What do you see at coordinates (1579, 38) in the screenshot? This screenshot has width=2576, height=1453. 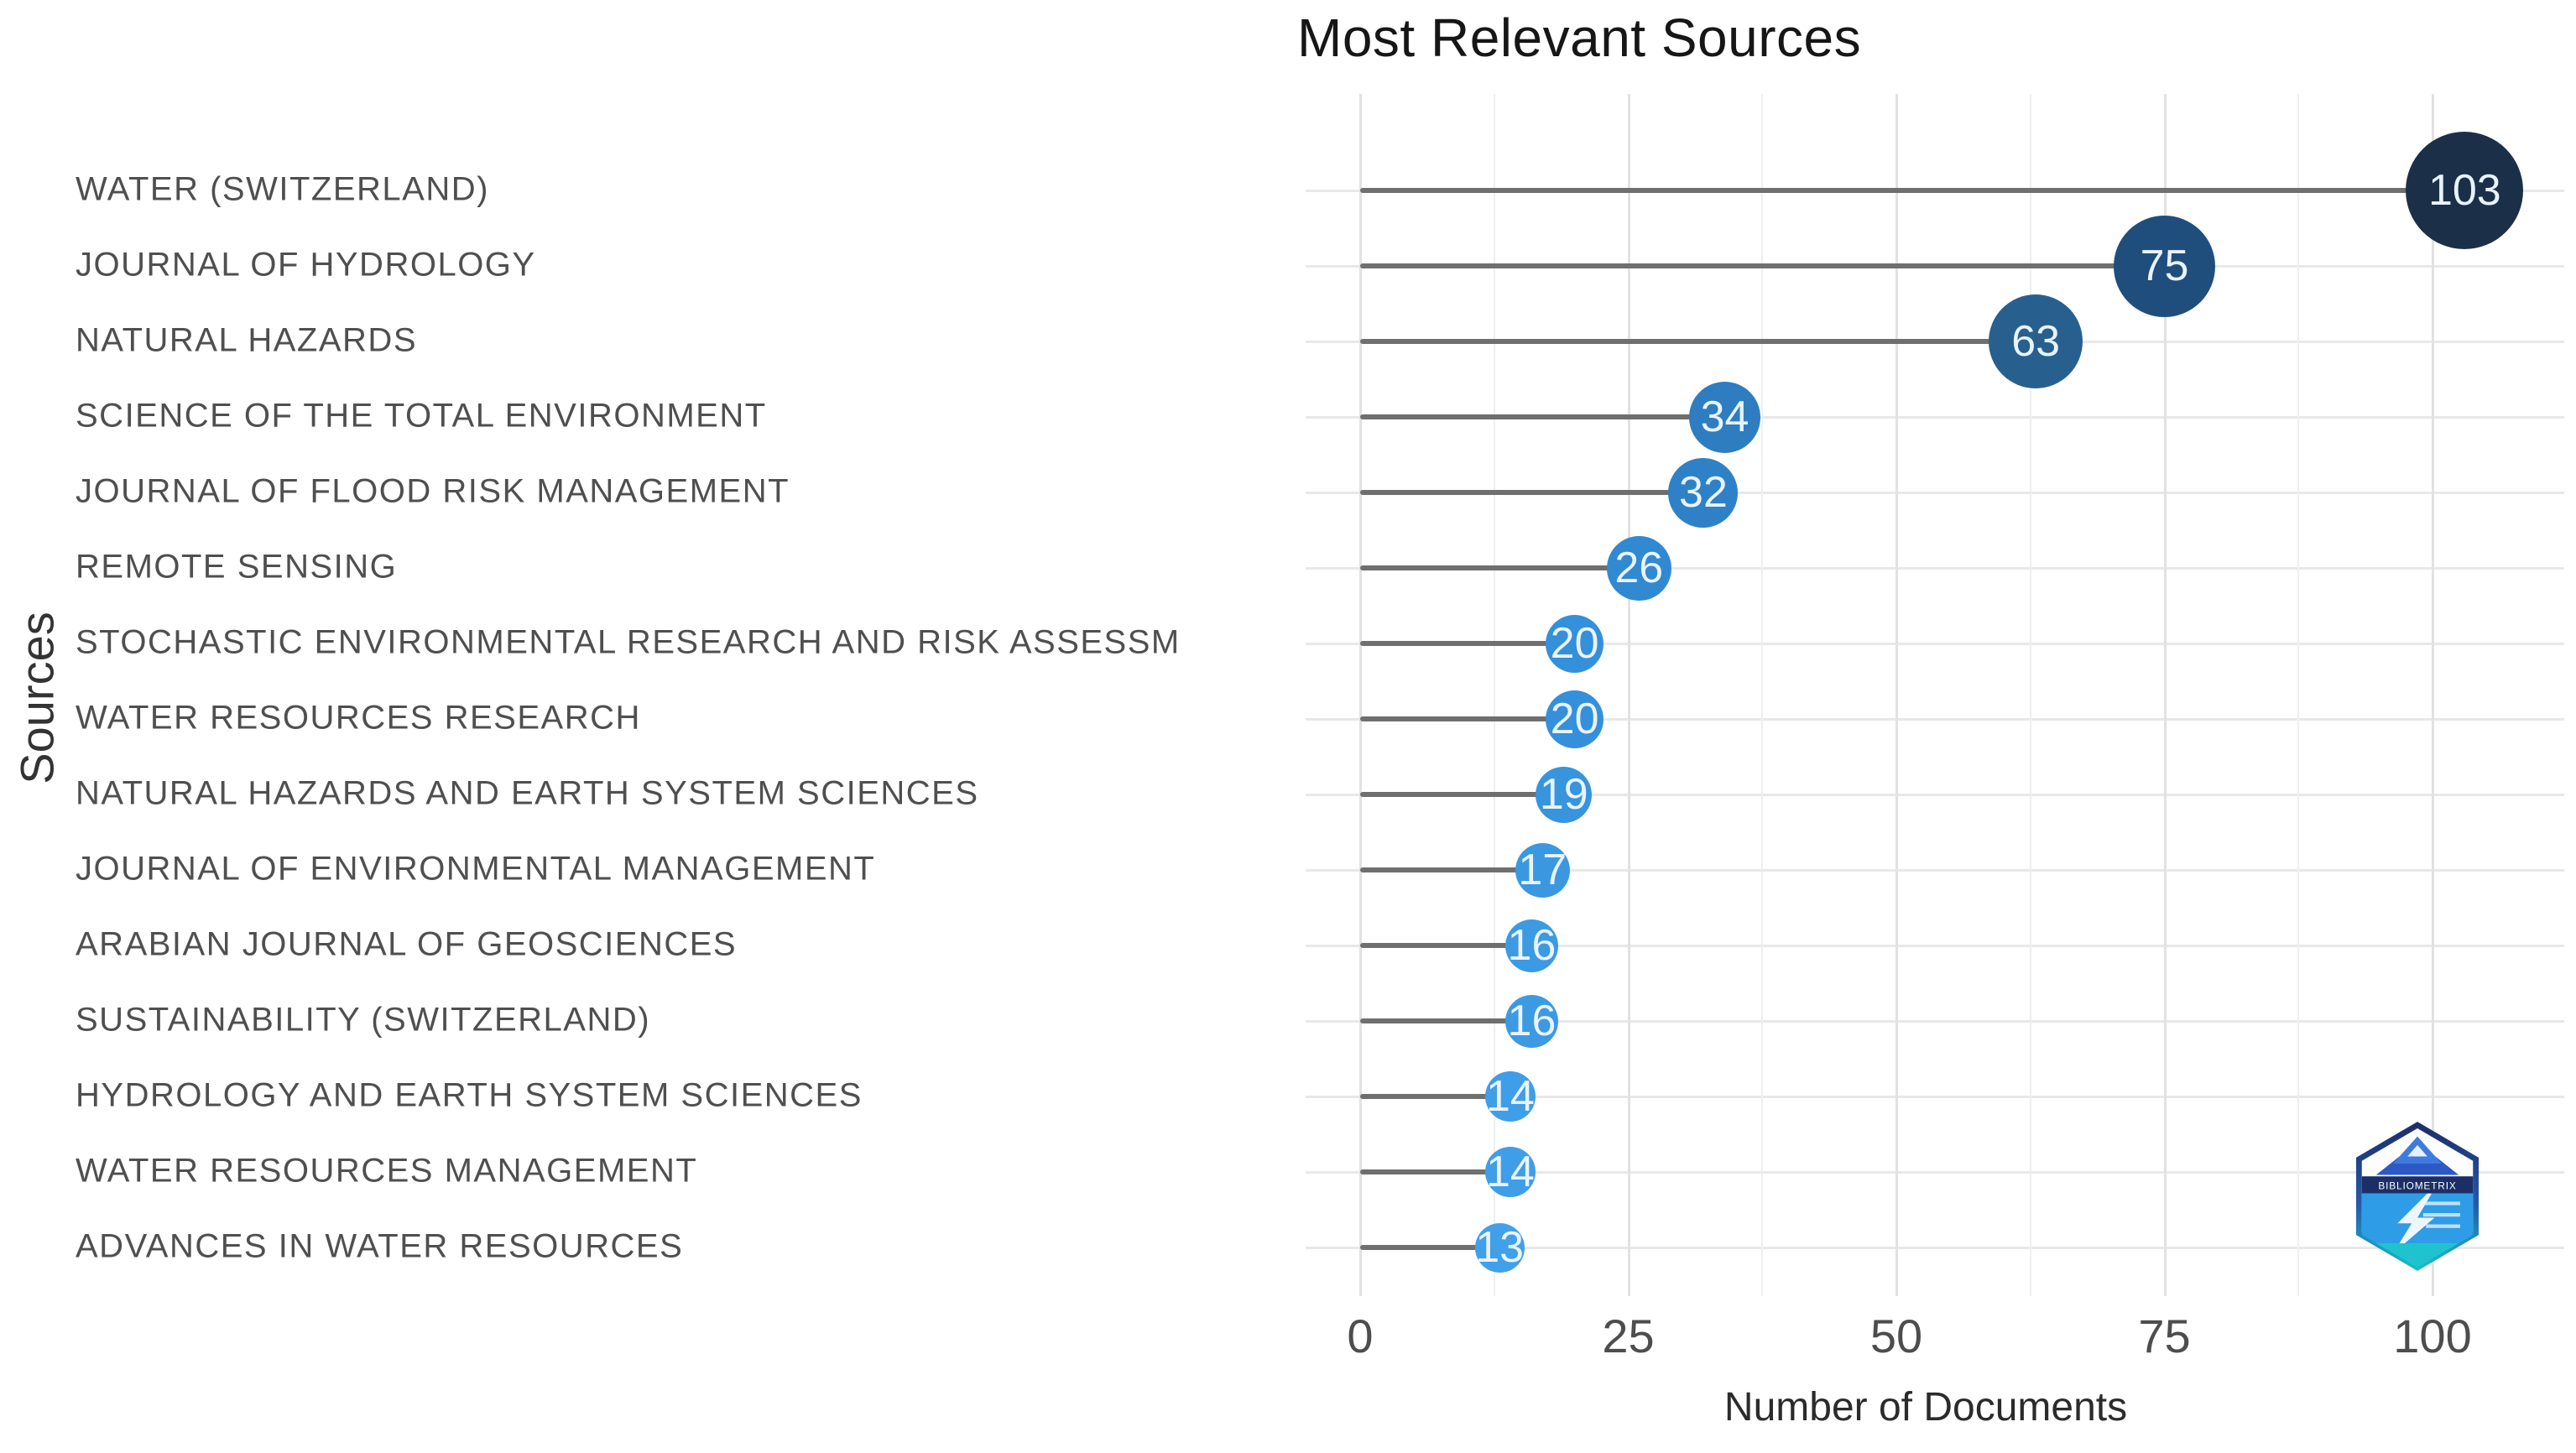 I see `chart-title: Most Relevant Sources` at bounding box center [1579, 38].